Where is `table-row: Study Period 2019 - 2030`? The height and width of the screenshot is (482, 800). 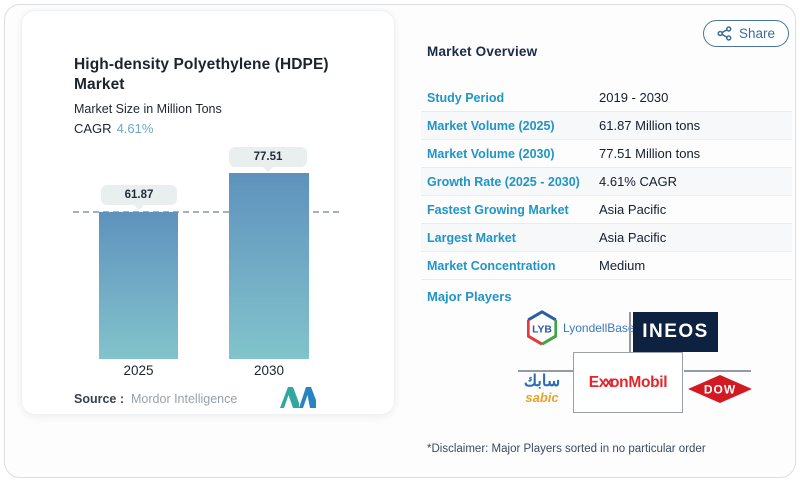 table-row: Study Period 2019 - 2030 is located at coordinates (606, 98).